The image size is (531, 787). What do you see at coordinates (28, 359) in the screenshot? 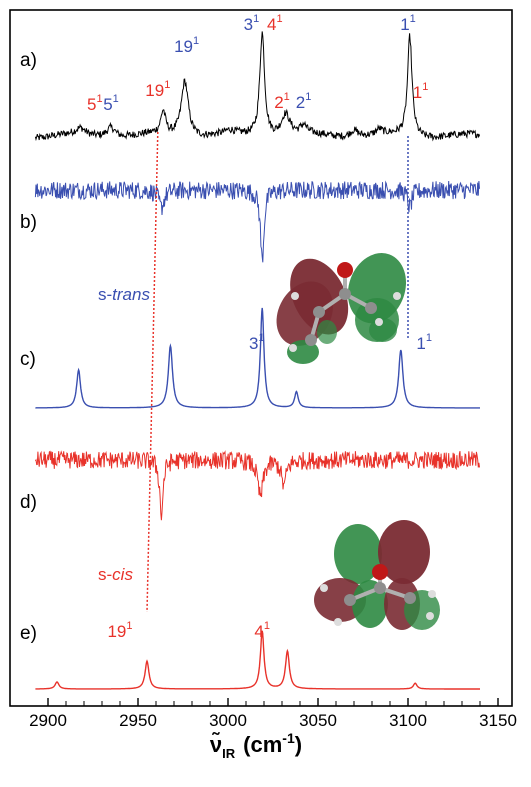
I see `panel-label-c: c)` at bounding box center [28, 359].